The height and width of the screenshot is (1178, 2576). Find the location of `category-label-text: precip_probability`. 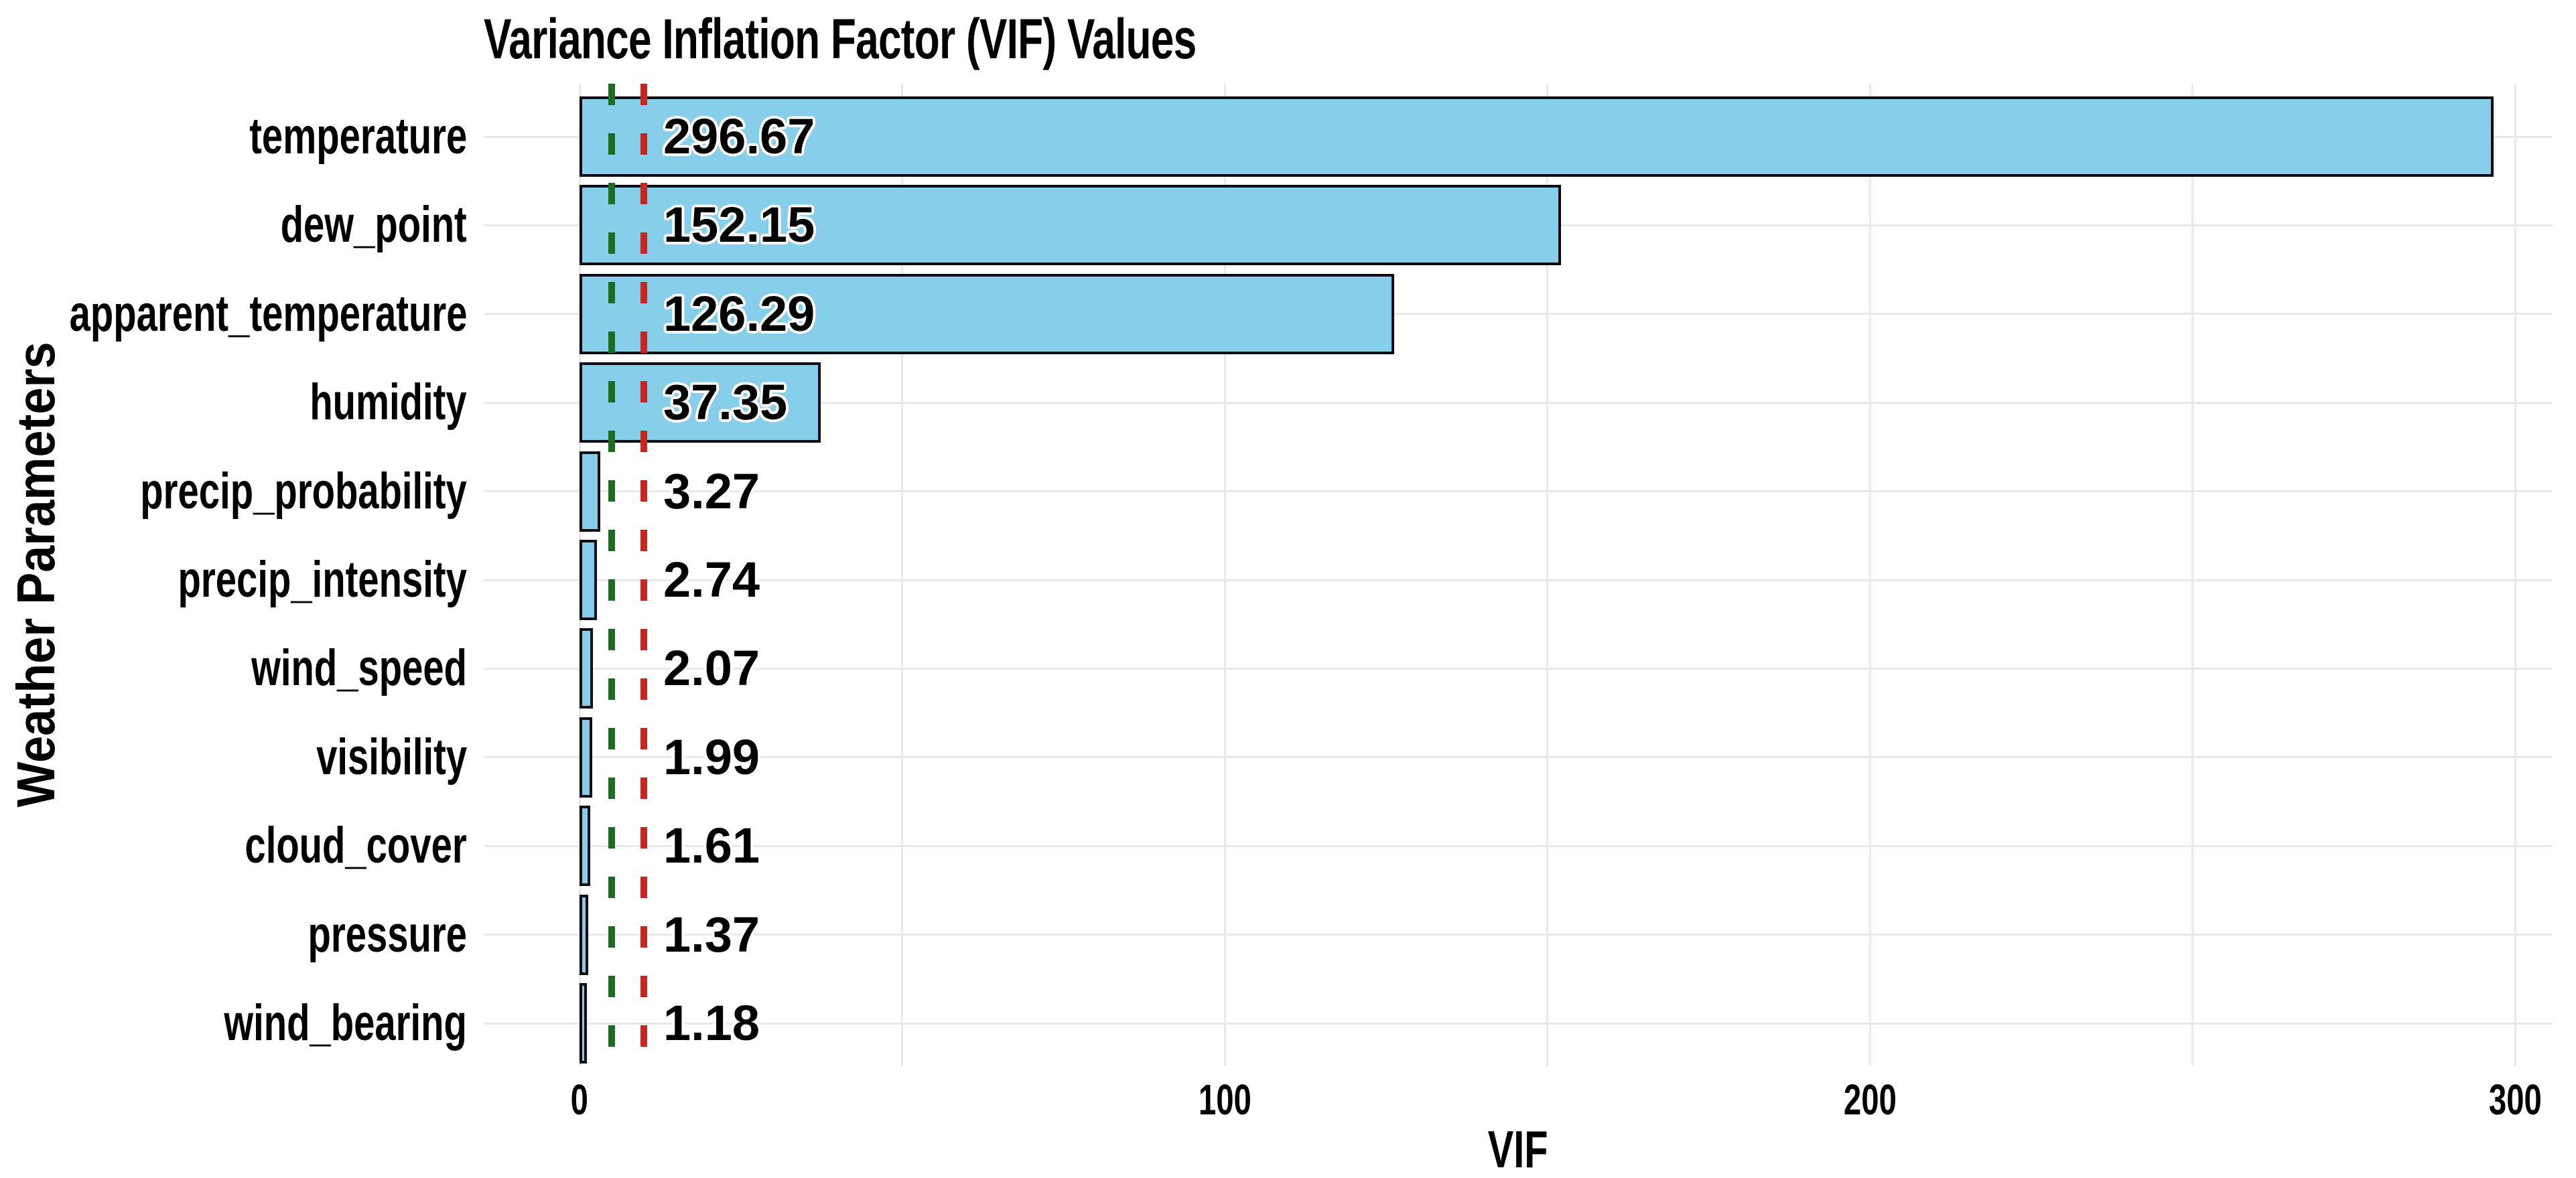

category-label-text: precip_probability is located at coordinates (303, 491).